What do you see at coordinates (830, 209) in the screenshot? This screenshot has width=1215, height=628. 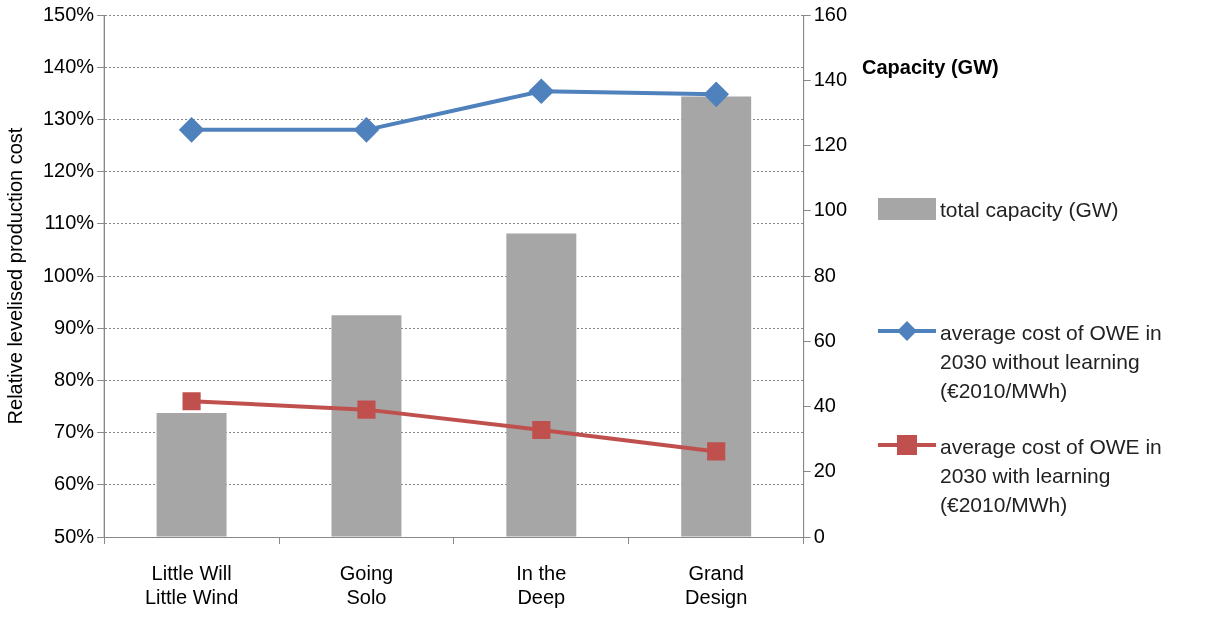 I see `y2-tick-label: 100` at bounding box center [830, 209].